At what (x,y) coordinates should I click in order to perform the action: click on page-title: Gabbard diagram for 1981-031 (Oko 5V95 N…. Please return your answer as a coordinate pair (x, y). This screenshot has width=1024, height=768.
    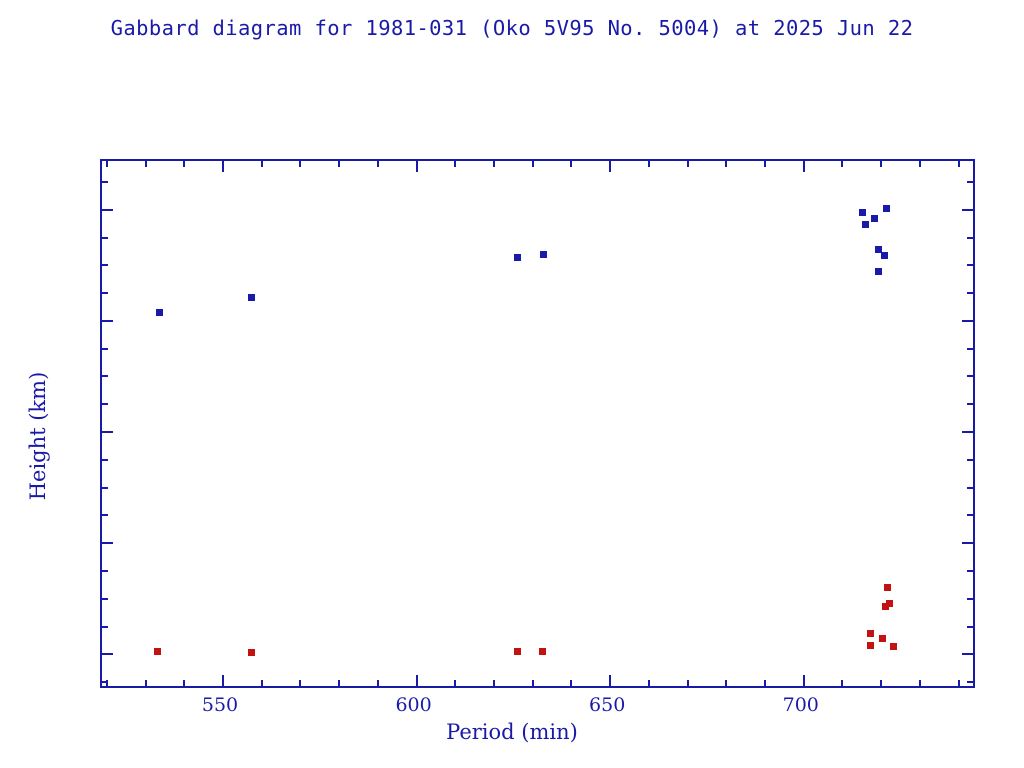
    Looking at the image, I should click on (512, 28).